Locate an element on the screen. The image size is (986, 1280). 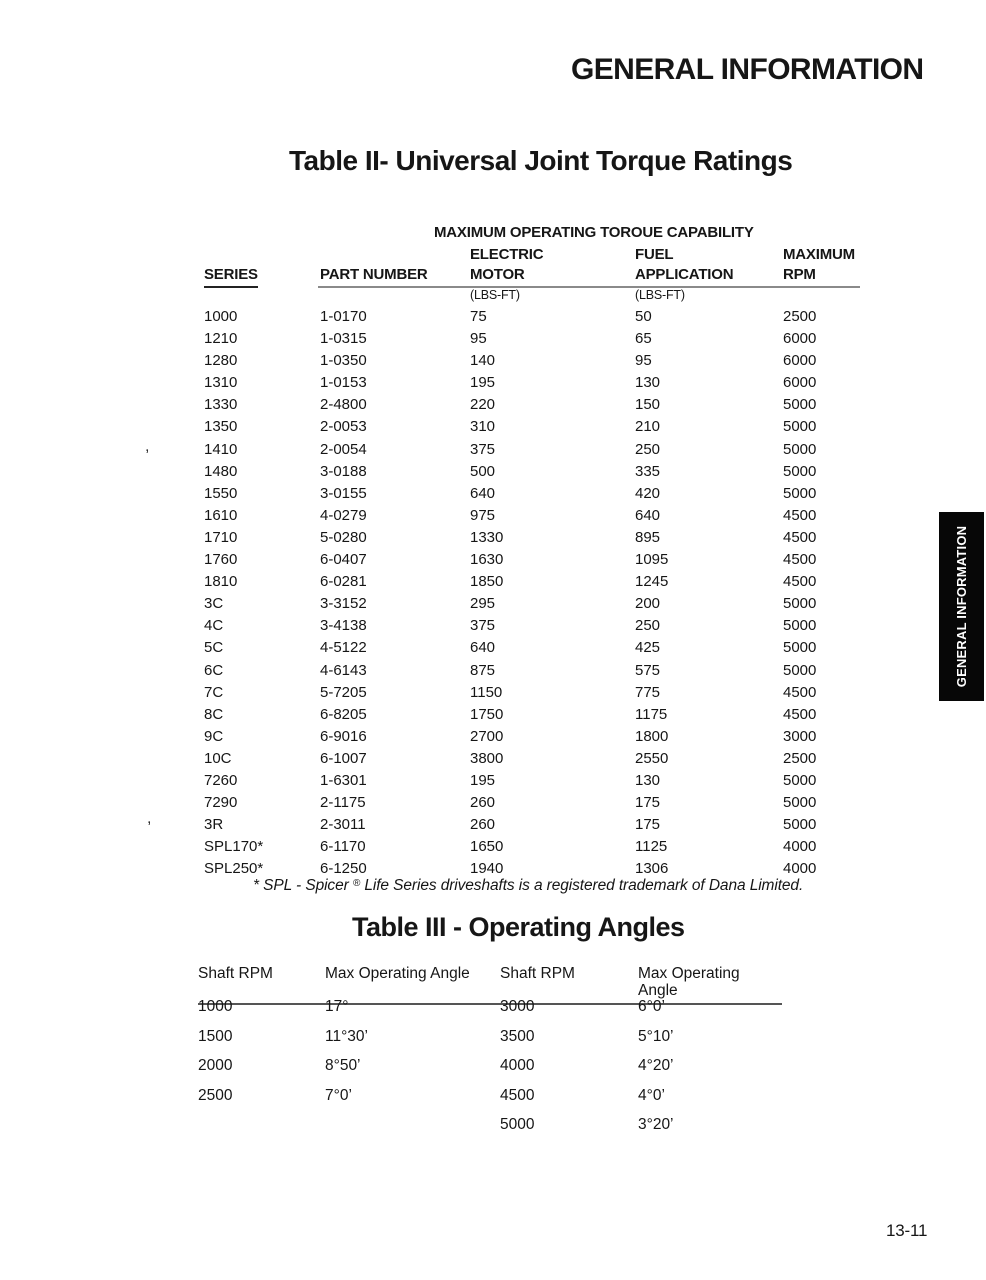
table2-row: 9C 6-9016 2700 1800 3000 is located at coordinates (539, 737).